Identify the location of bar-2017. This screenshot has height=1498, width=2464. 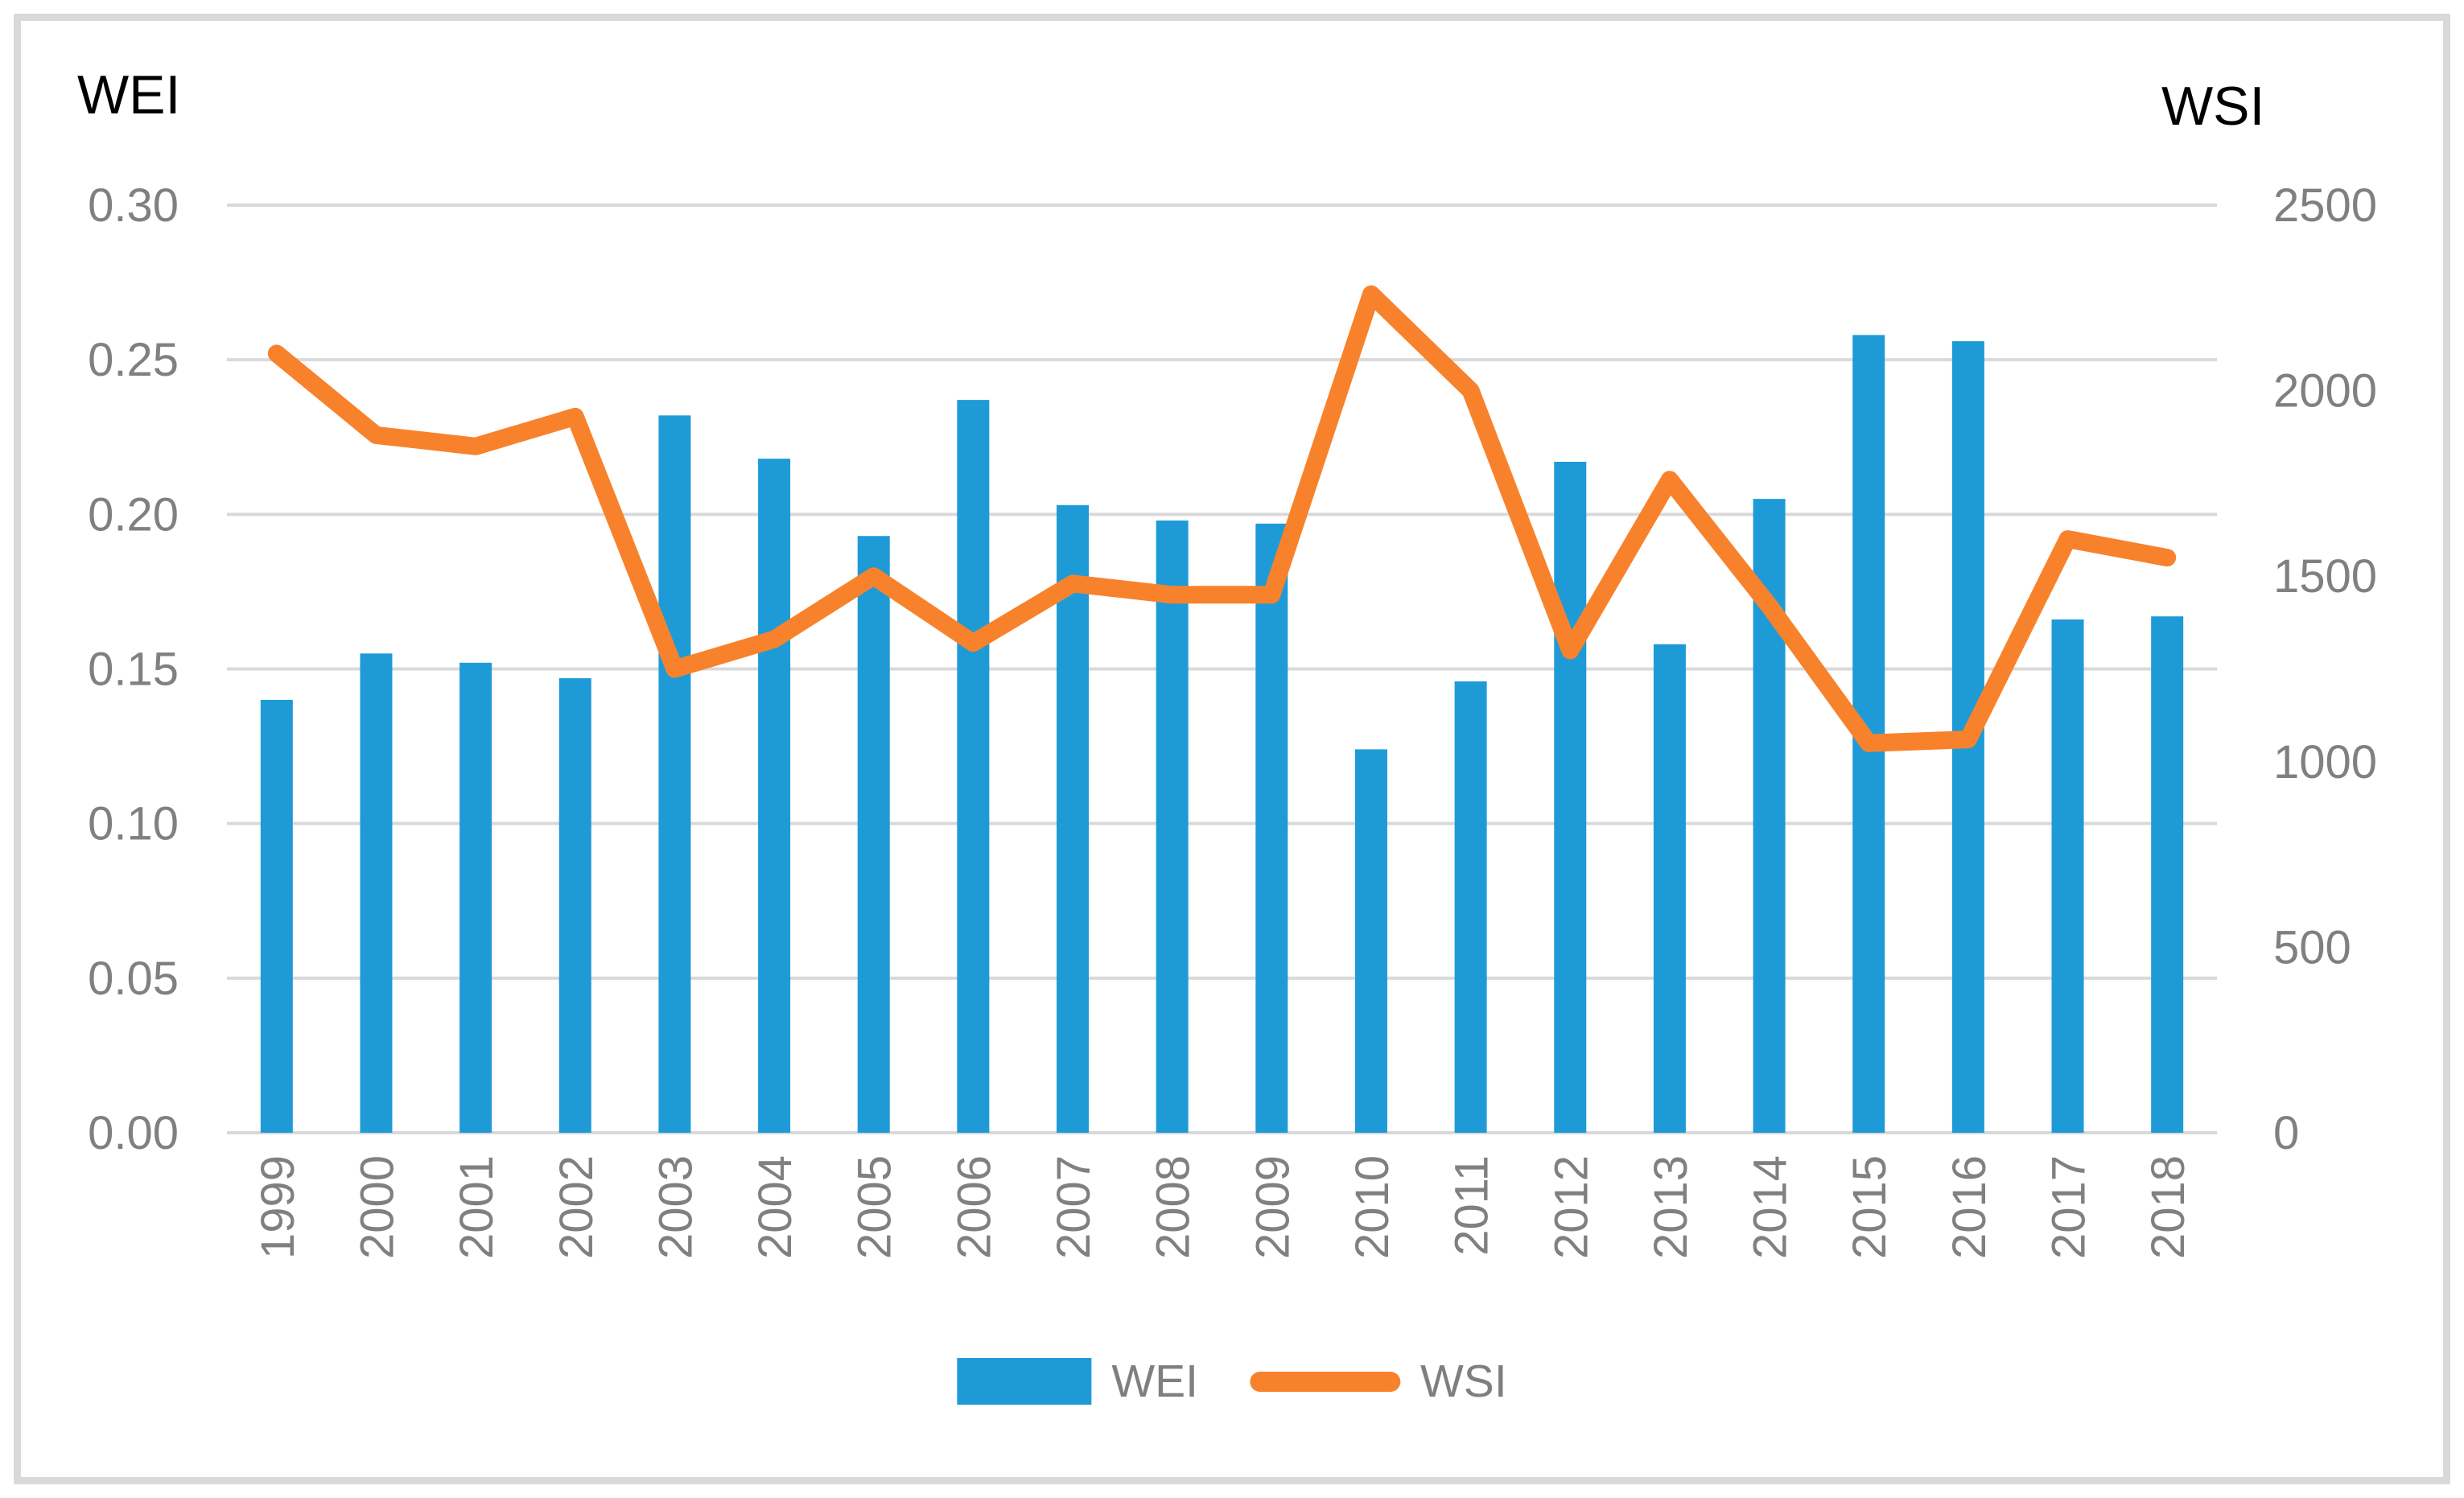
(2067, 876).